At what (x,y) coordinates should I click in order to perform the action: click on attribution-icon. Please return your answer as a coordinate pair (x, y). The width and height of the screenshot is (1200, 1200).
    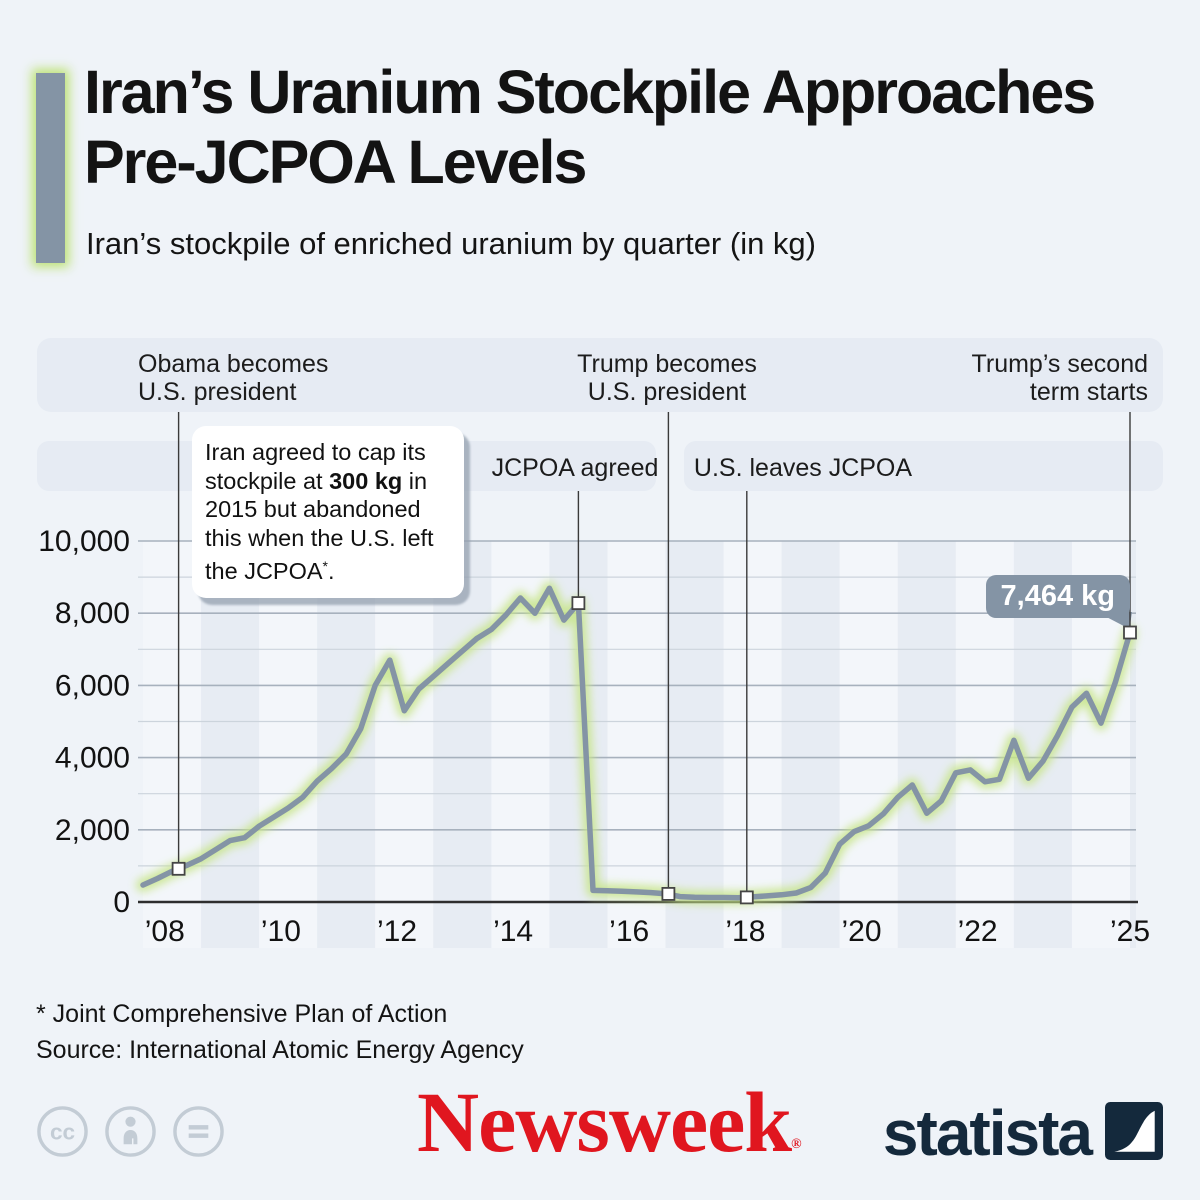
    Looking at the image, I should click on (130, 1131).